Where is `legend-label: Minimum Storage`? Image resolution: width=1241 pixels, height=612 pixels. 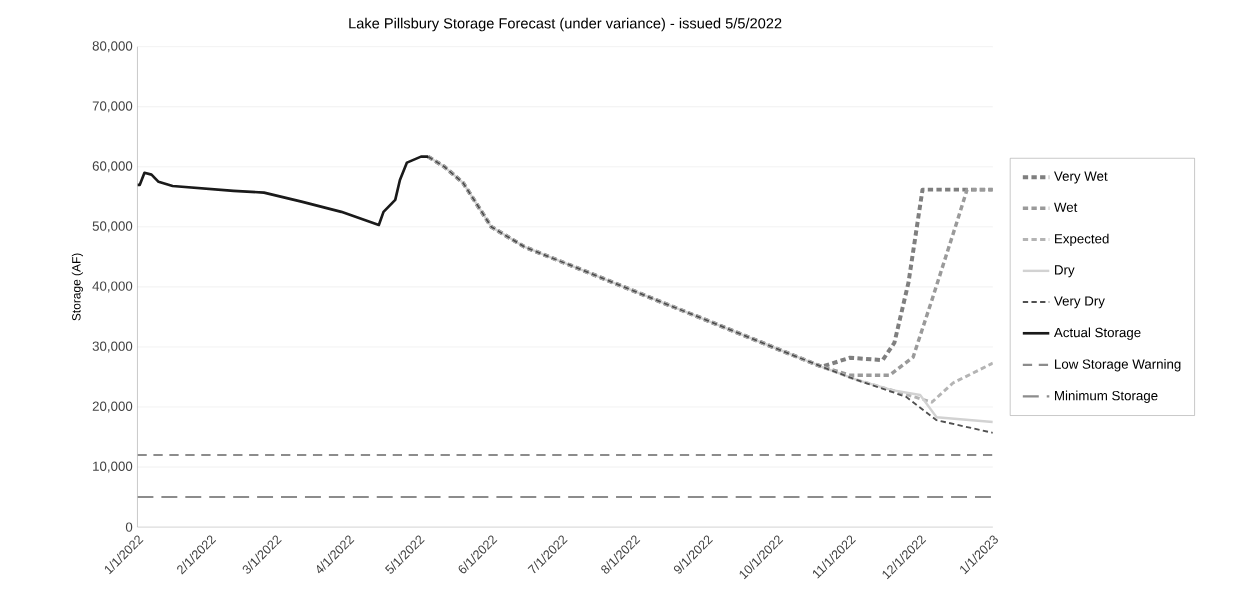 legend-label: Minimum Storage is located at coordinates (1106, 396).